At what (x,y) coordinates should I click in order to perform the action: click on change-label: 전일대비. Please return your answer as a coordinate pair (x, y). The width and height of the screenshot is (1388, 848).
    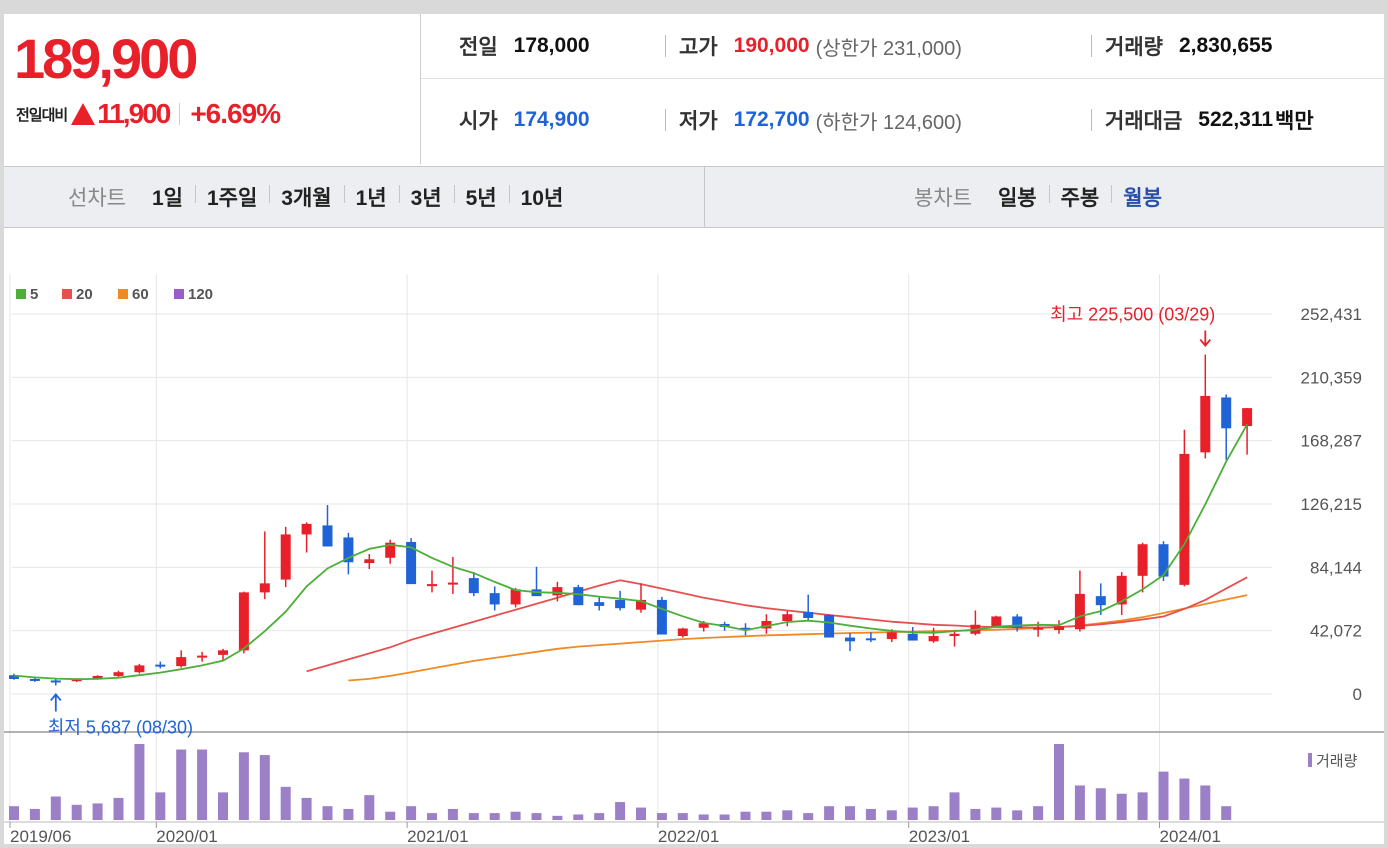
    Looking at the image, I should click on (42, 114).